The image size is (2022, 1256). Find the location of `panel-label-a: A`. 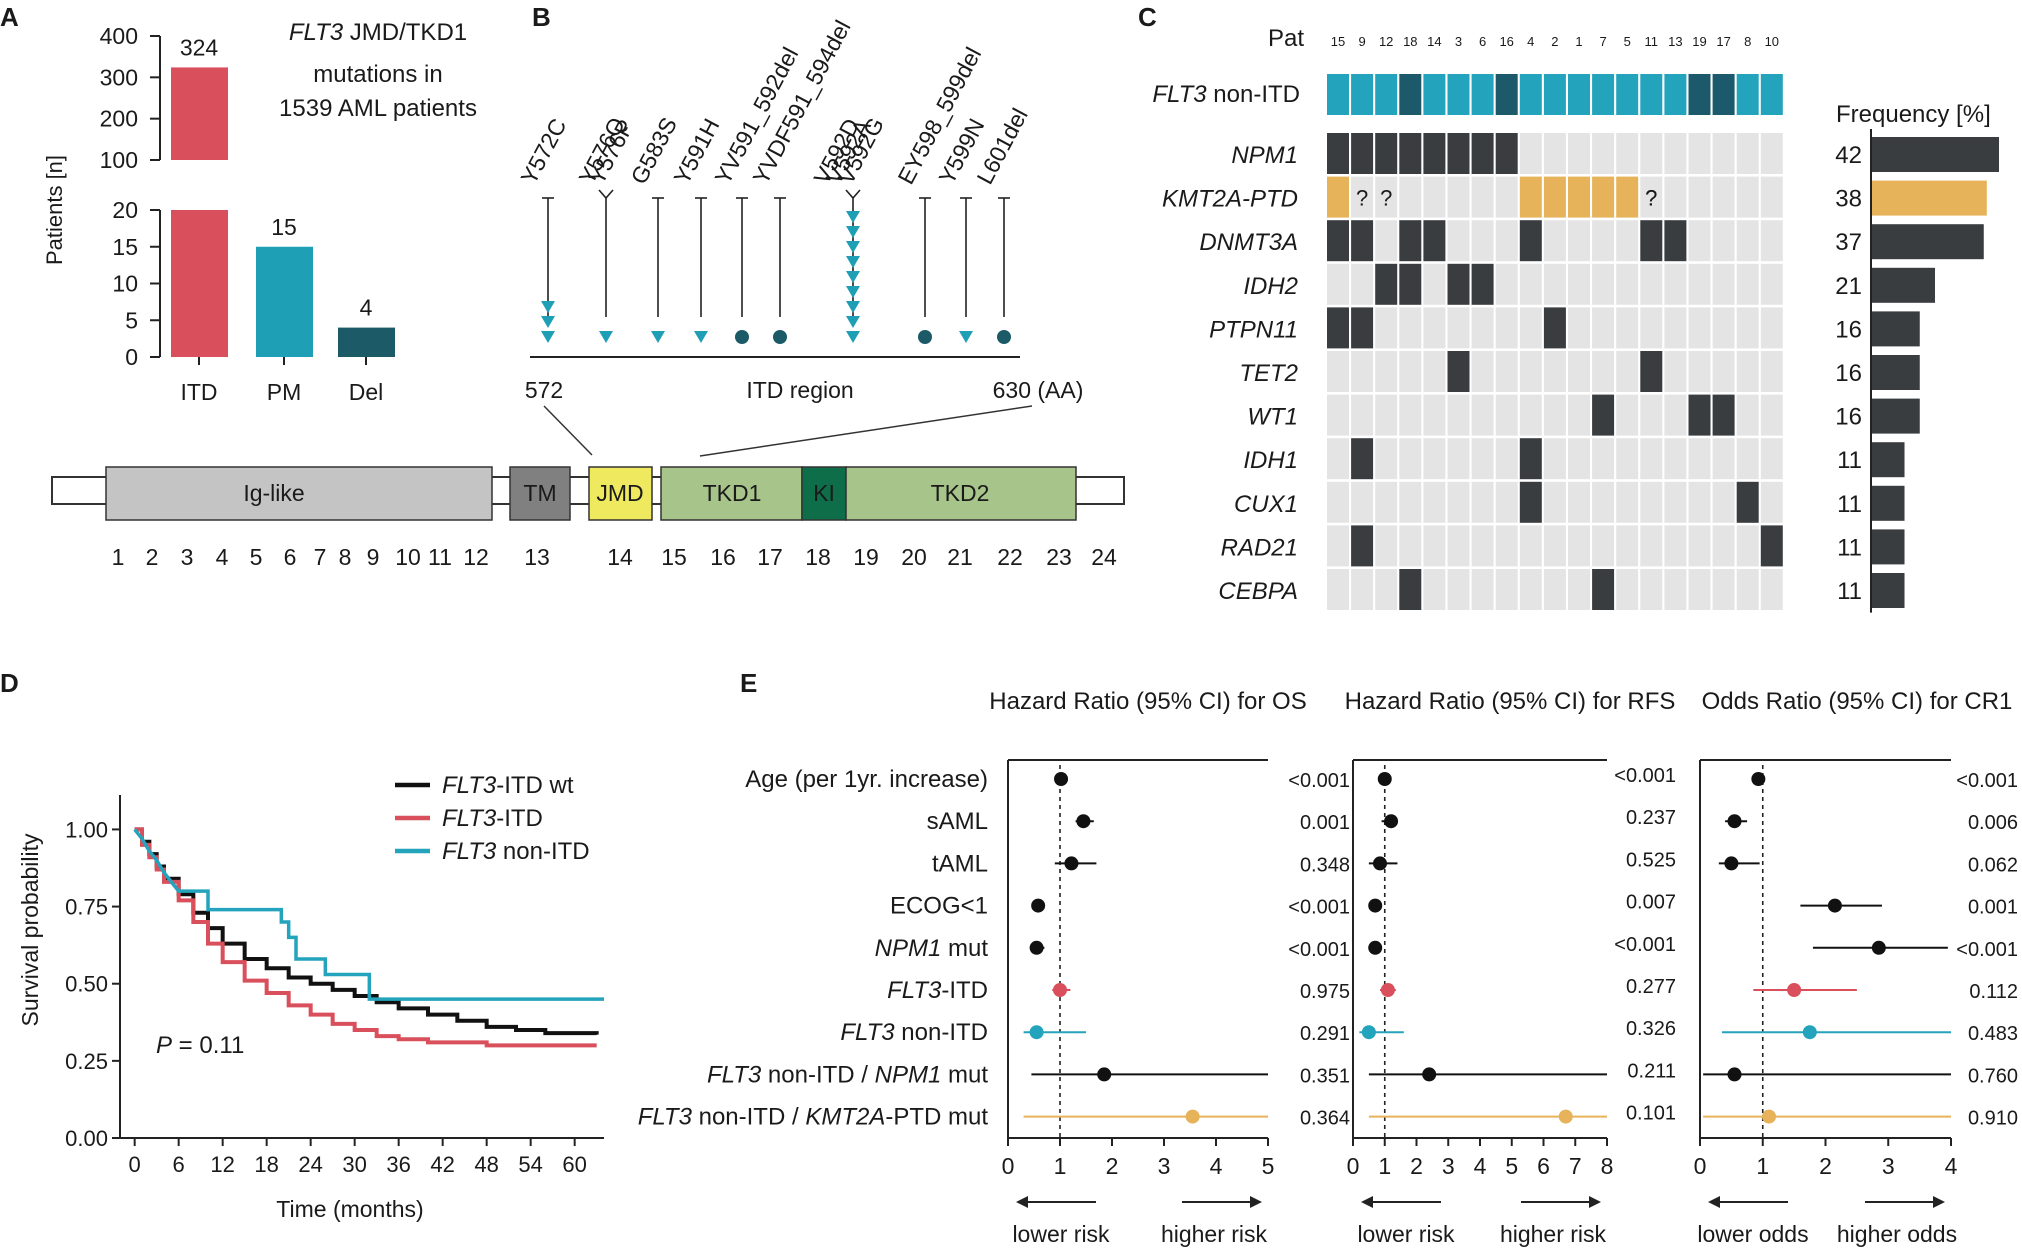

panel-label-a: A is located at coordinates (9, 17).